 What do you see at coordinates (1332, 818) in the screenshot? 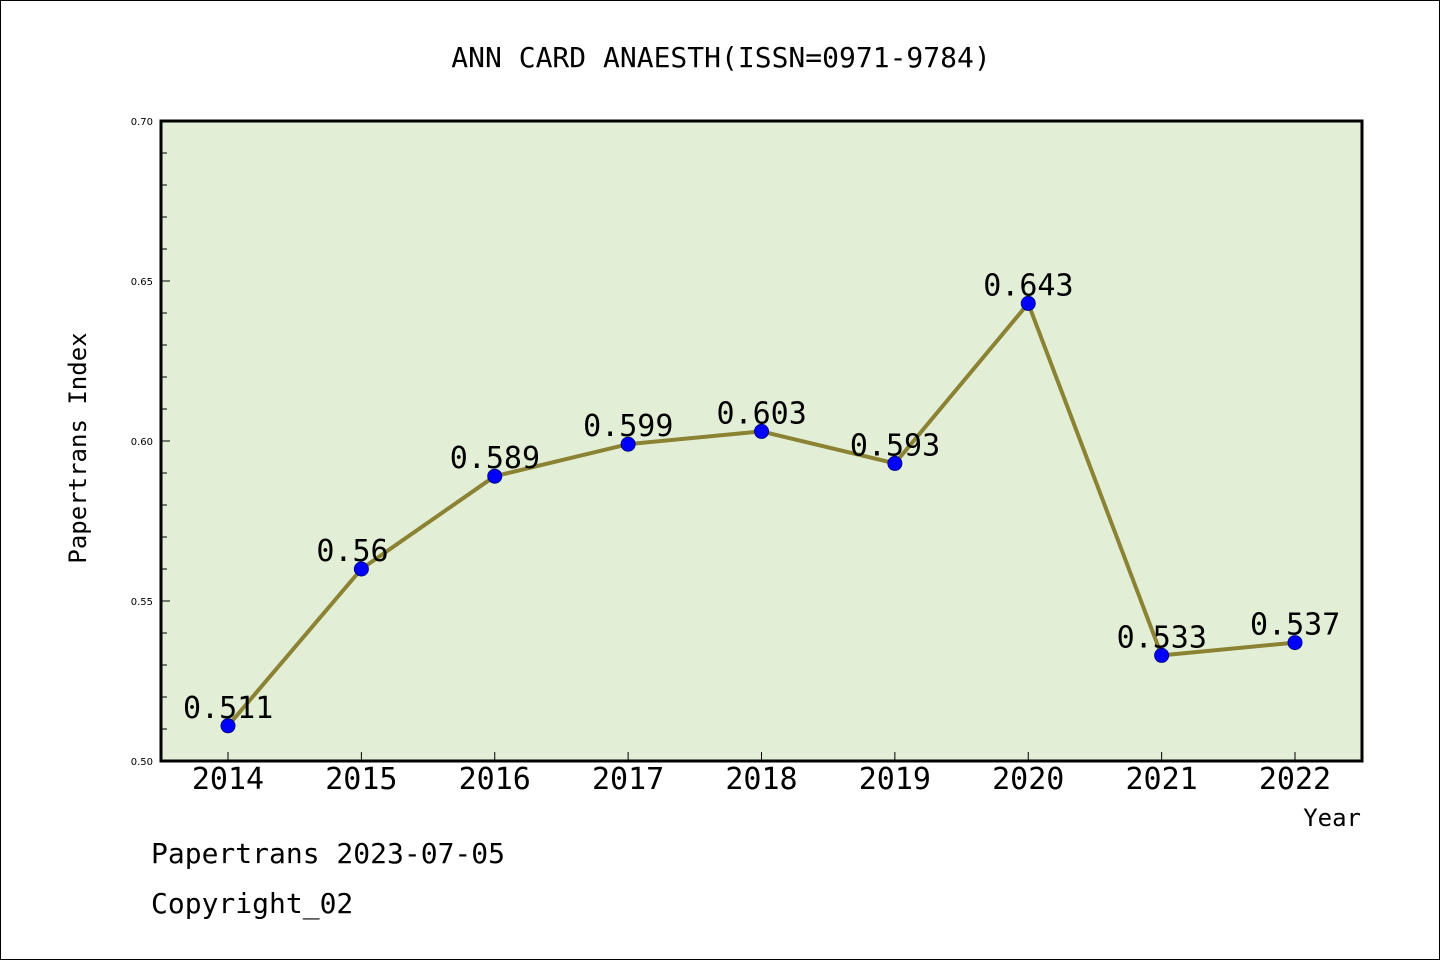
I see `x-axis-label: Year` at bounding box center [1332, 818].